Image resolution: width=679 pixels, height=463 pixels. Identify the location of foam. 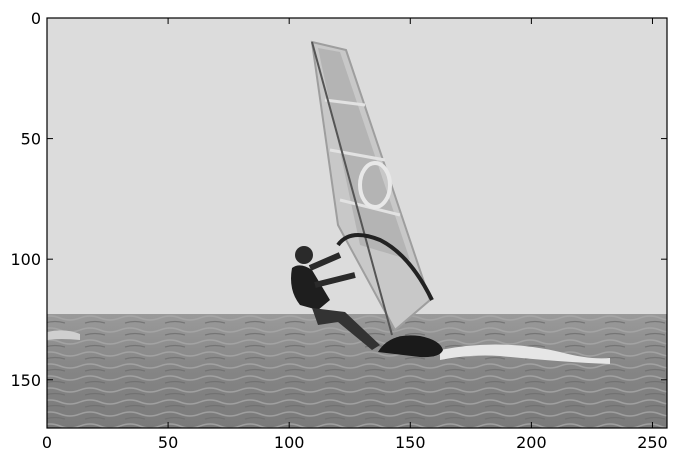
(63, 335).